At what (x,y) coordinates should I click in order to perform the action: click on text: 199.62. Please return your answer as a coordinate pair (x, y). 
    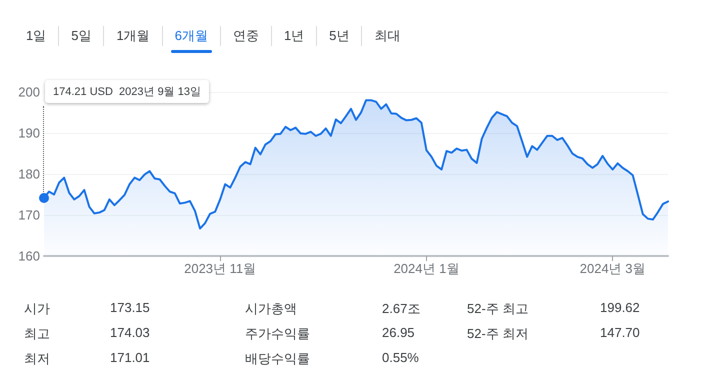
    Looking at the image, I should click on (620, 308).